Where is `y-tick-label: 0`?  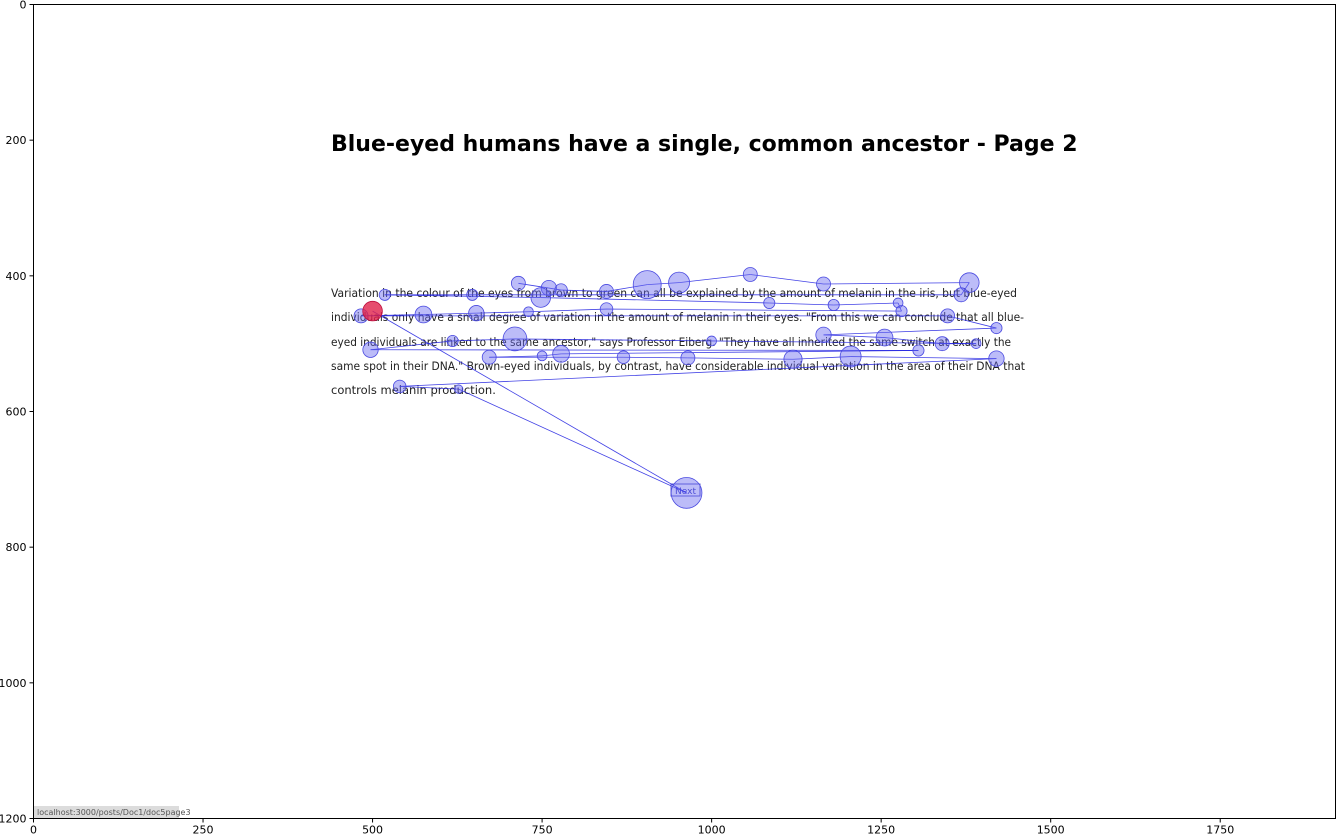 y-tick-label: 0 is located at coordinates (23, 6).